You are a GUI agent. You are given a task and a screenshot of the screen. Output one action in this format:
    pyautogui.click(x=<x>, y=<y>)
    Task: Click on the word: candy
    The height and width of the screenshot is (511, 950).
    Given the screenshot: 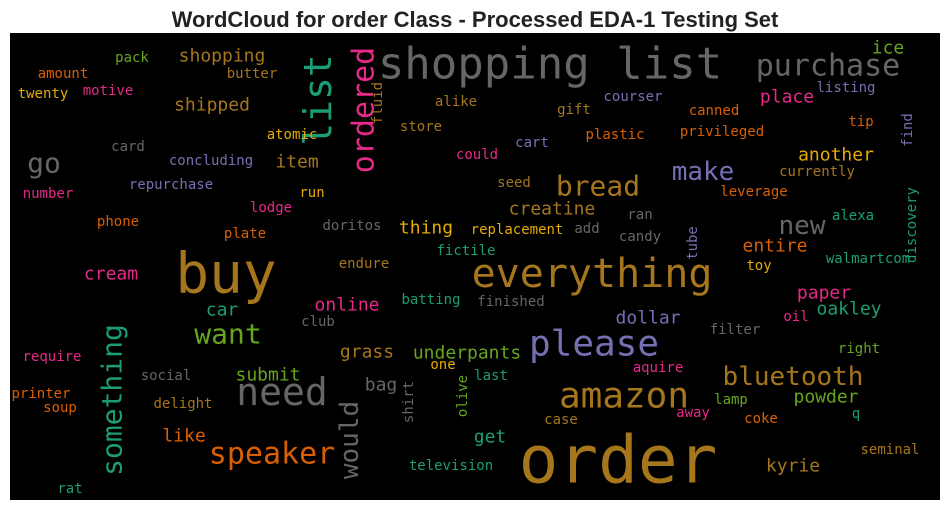 What is the action you would take?
    pyautogui.click(x=640, y=237)
    